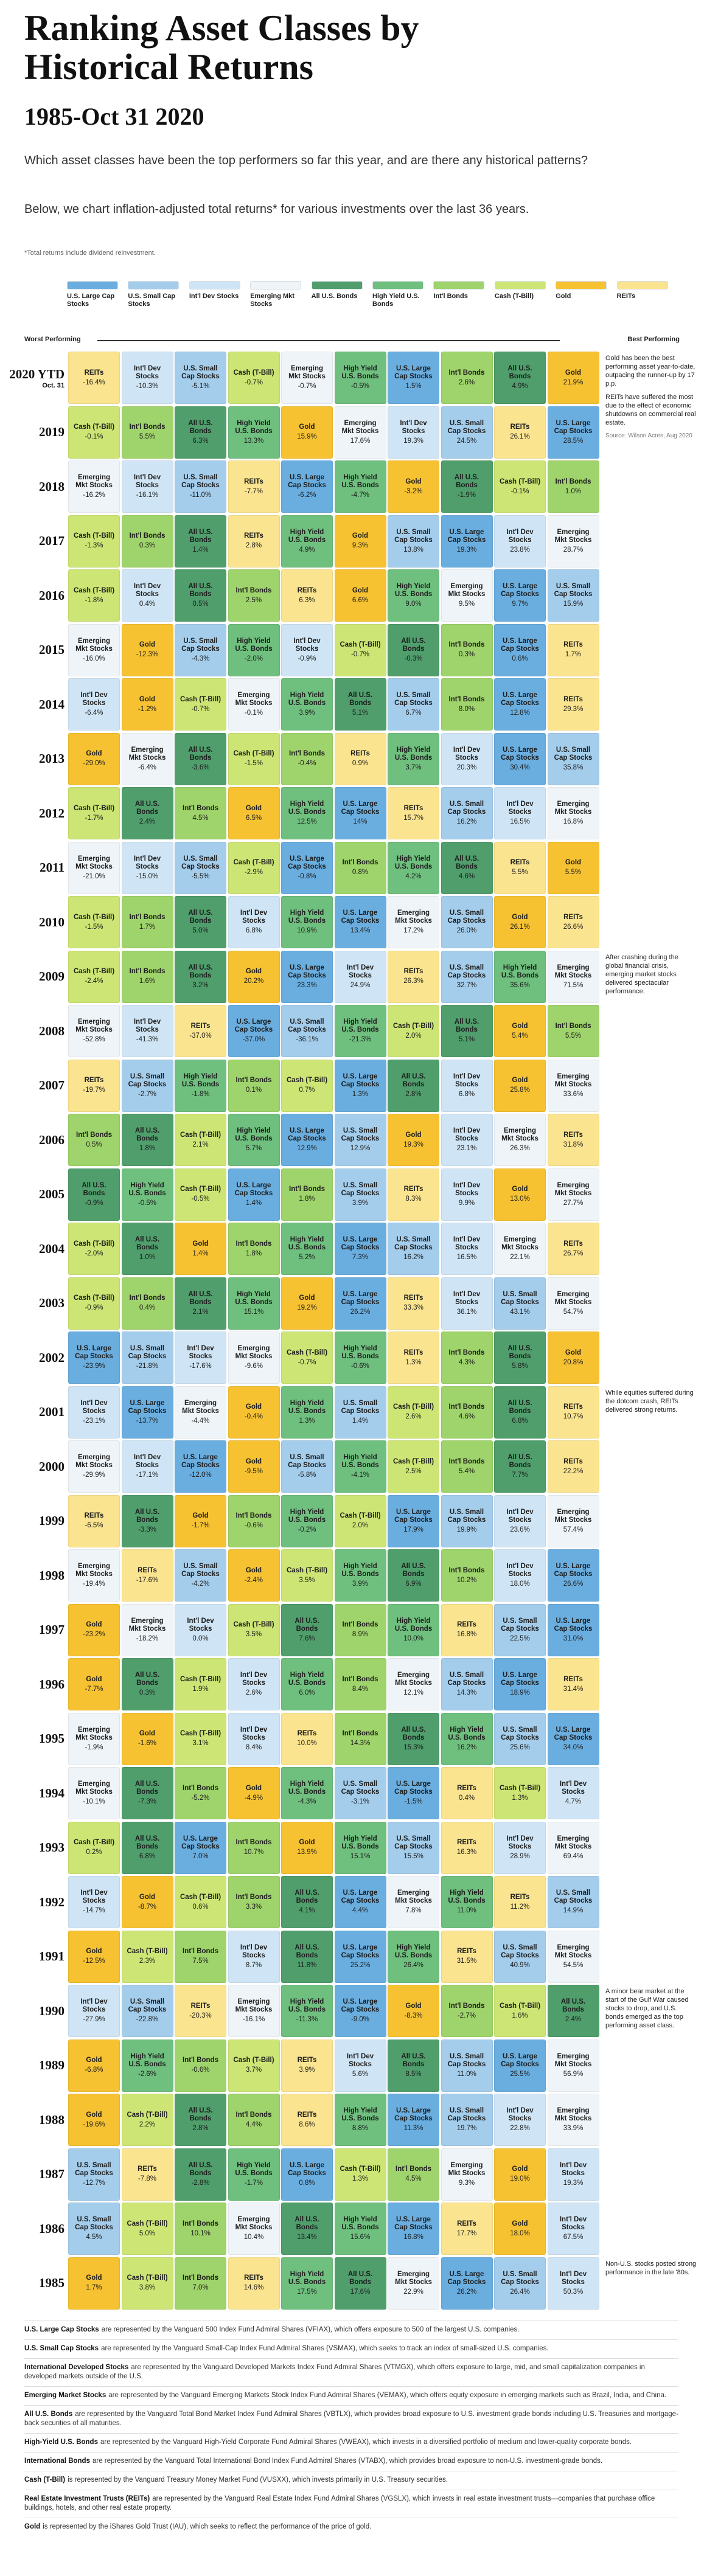  I want to click on year: 1985, so click(34, 2283).